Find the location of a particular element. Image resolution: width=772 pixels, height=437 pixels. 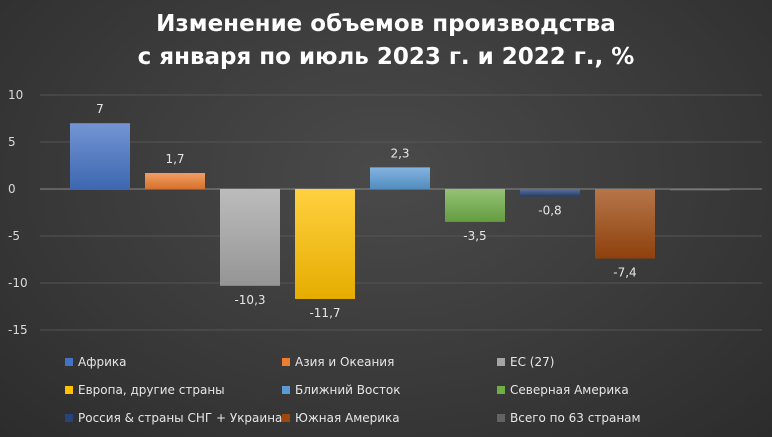

y-axis: 10 5 0 -5 -10 -15 is located at coordinates (18, 212).